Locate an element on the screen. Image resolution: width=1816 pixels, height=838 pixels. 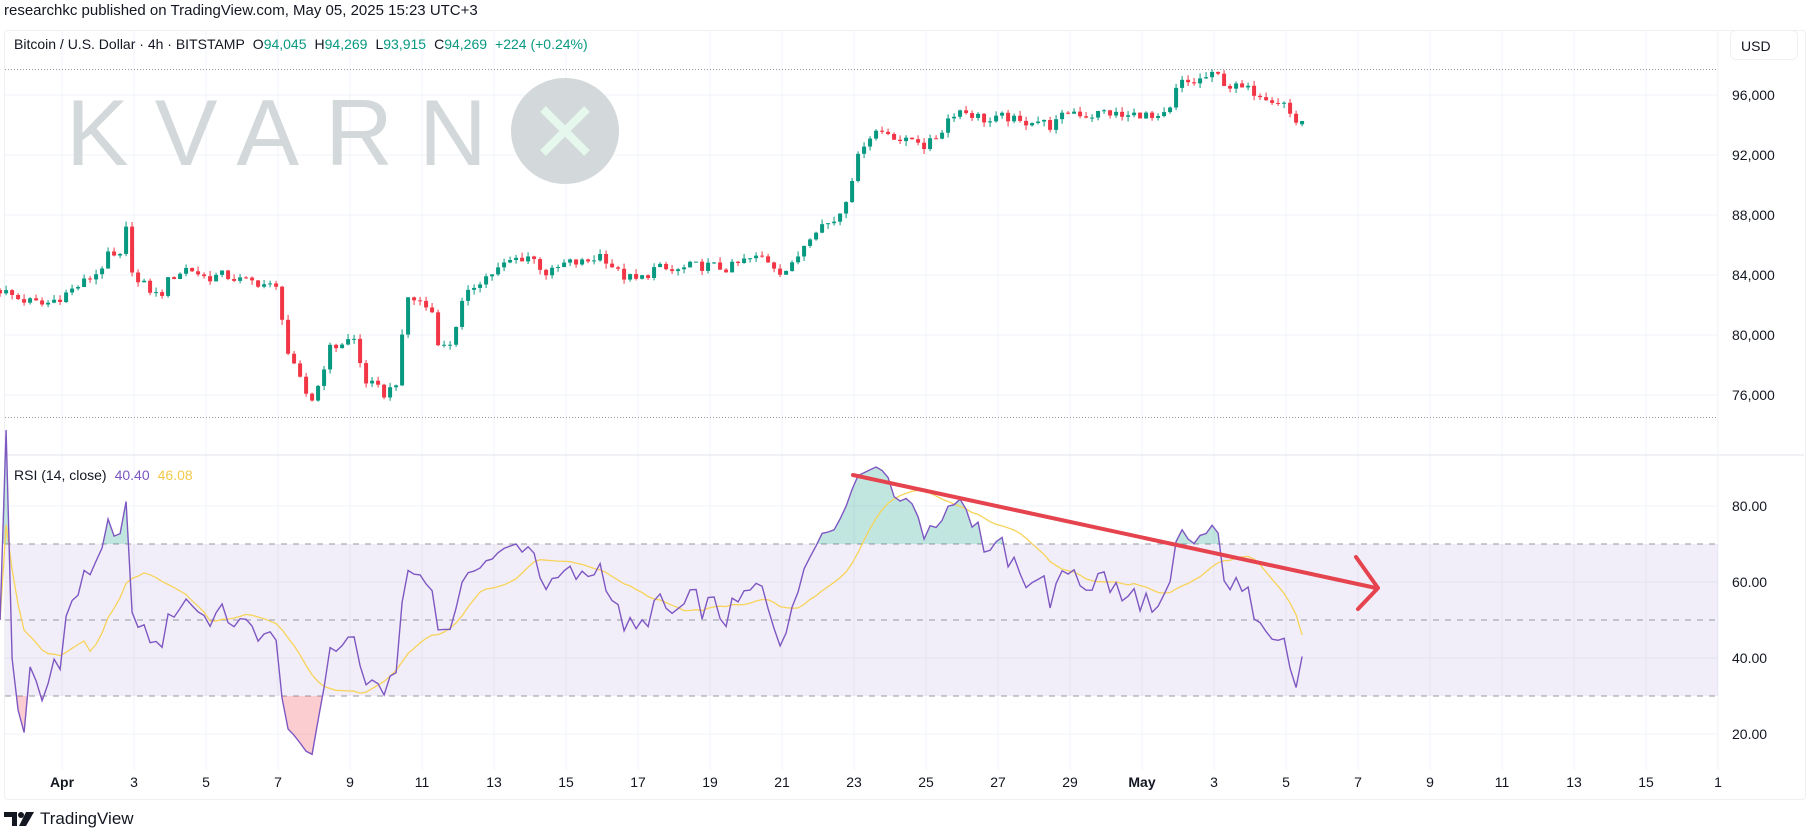
high-value: 94,269 is located at coordinates (346, 44).